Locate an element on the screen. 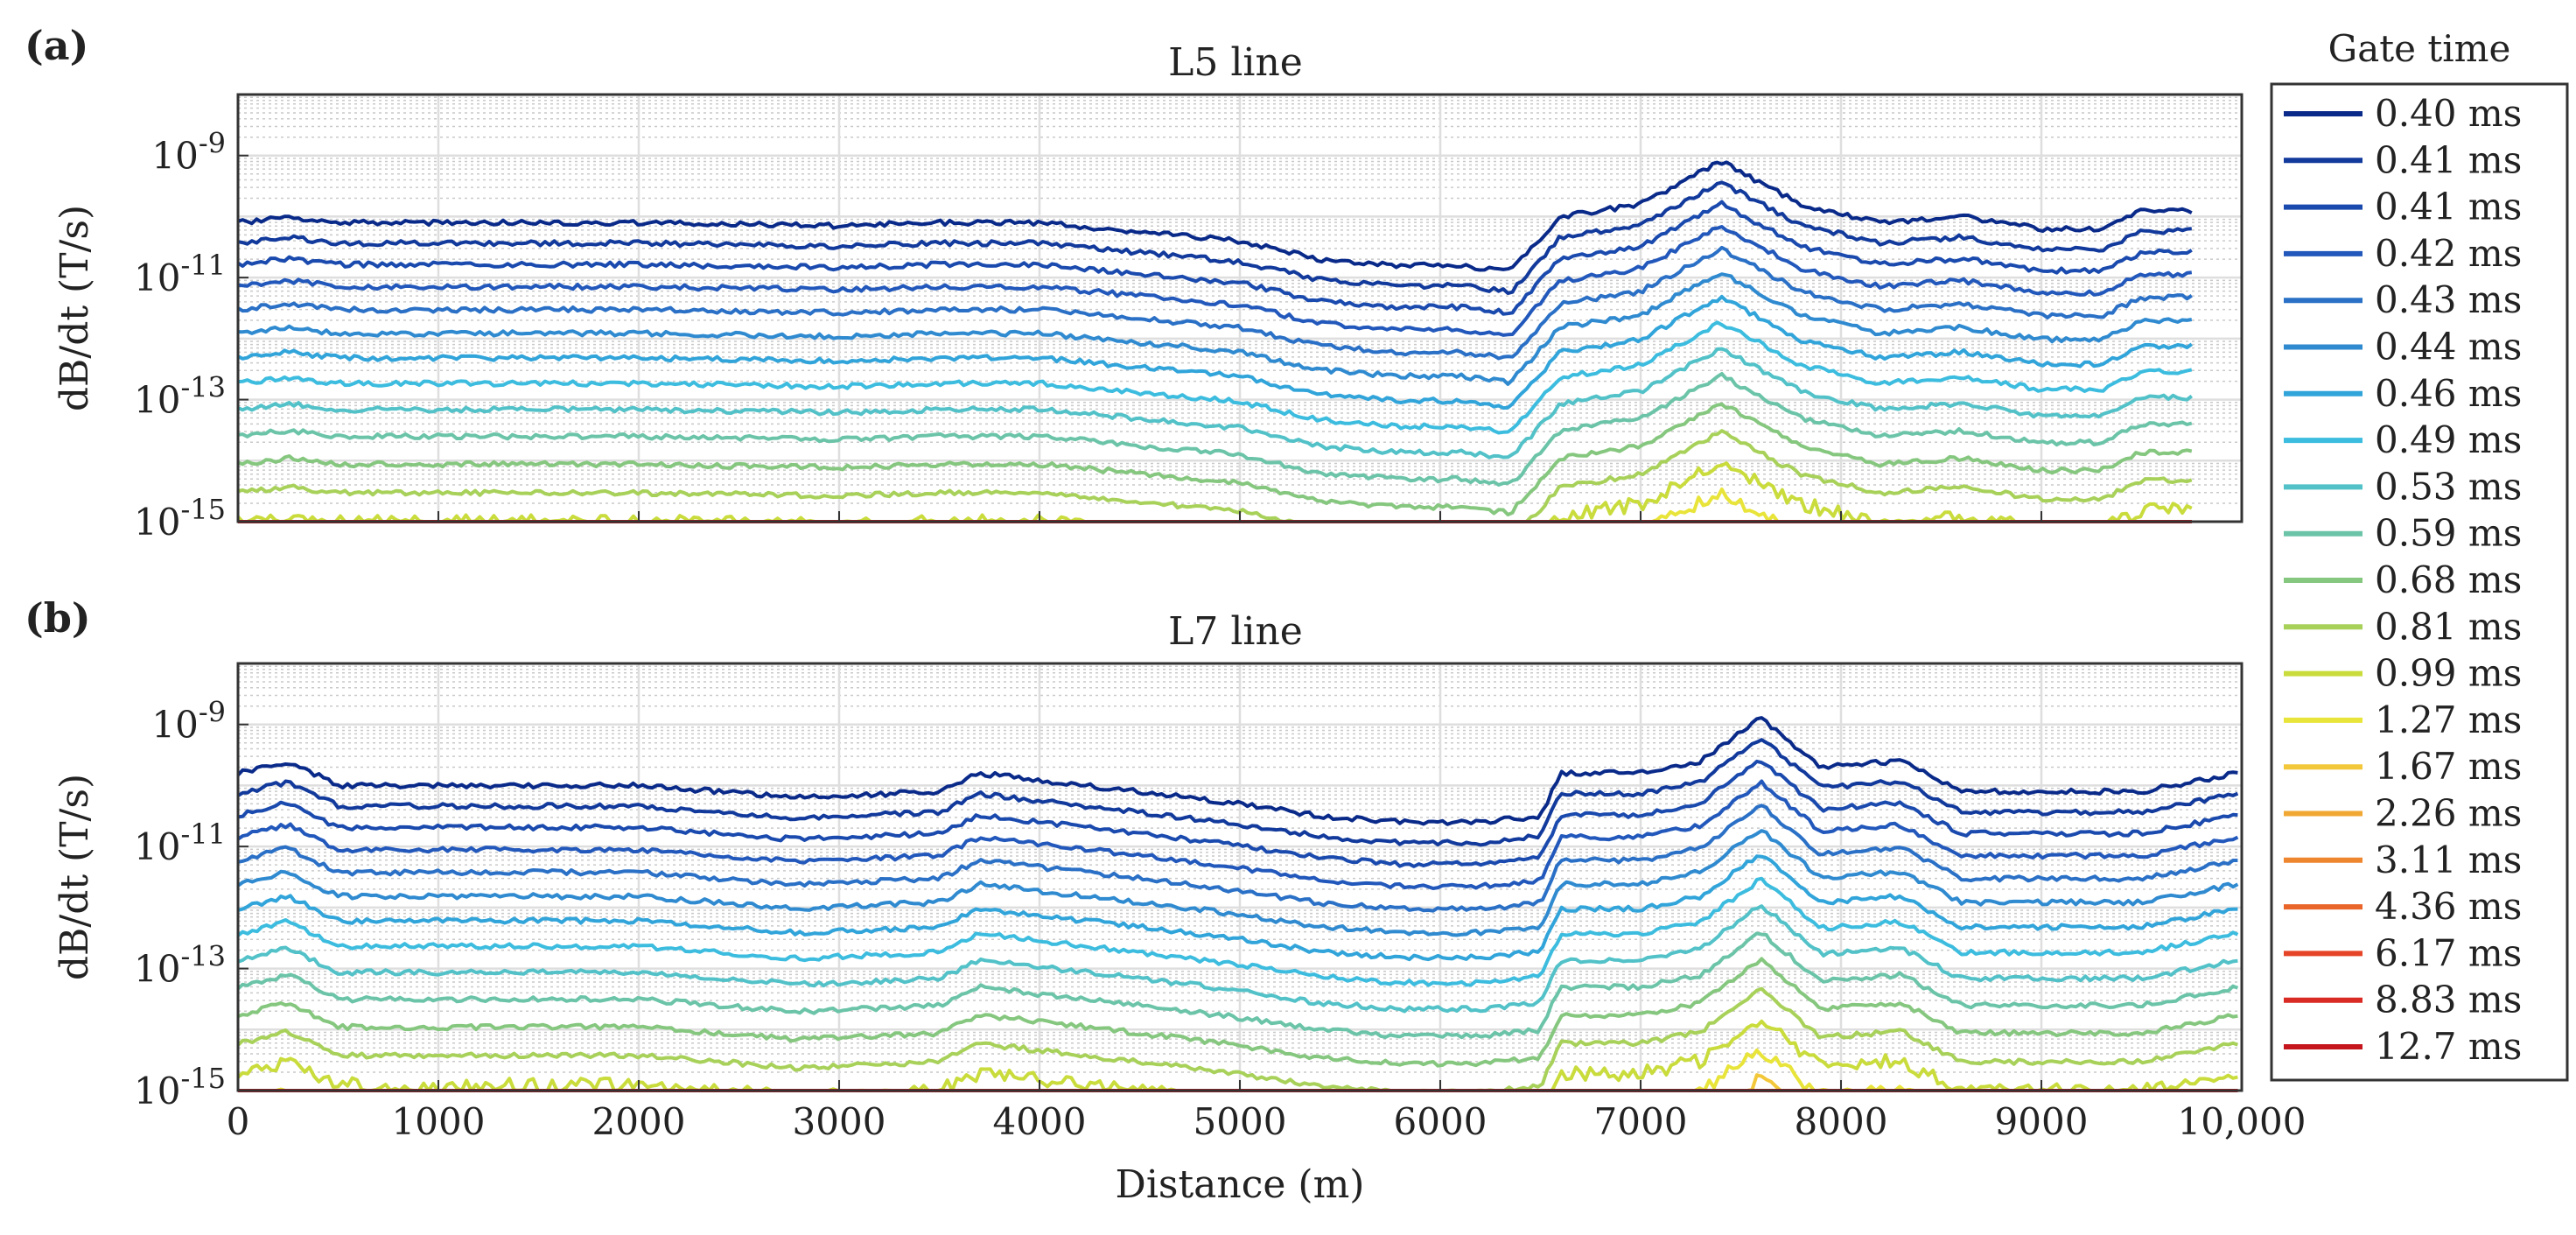 This screenshot has height=1235, width=2576. panel-label-b: (b) is located at coordinates (57, 618).